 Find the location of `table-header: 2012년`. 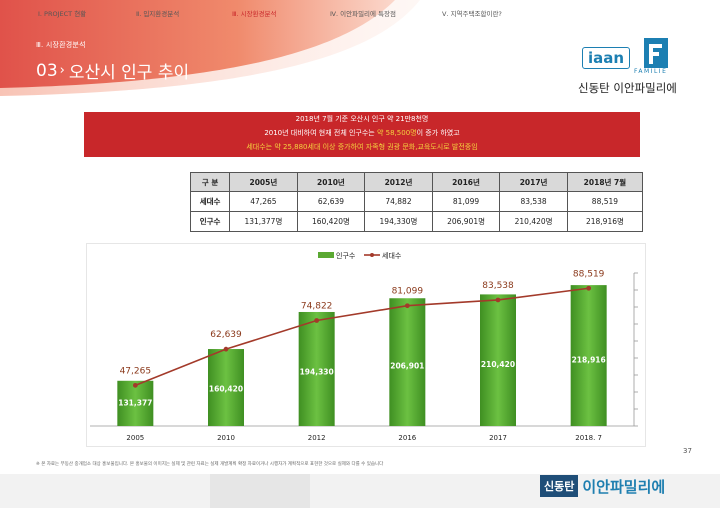

table-header: 2012년 is located at coordinates (398, 182).